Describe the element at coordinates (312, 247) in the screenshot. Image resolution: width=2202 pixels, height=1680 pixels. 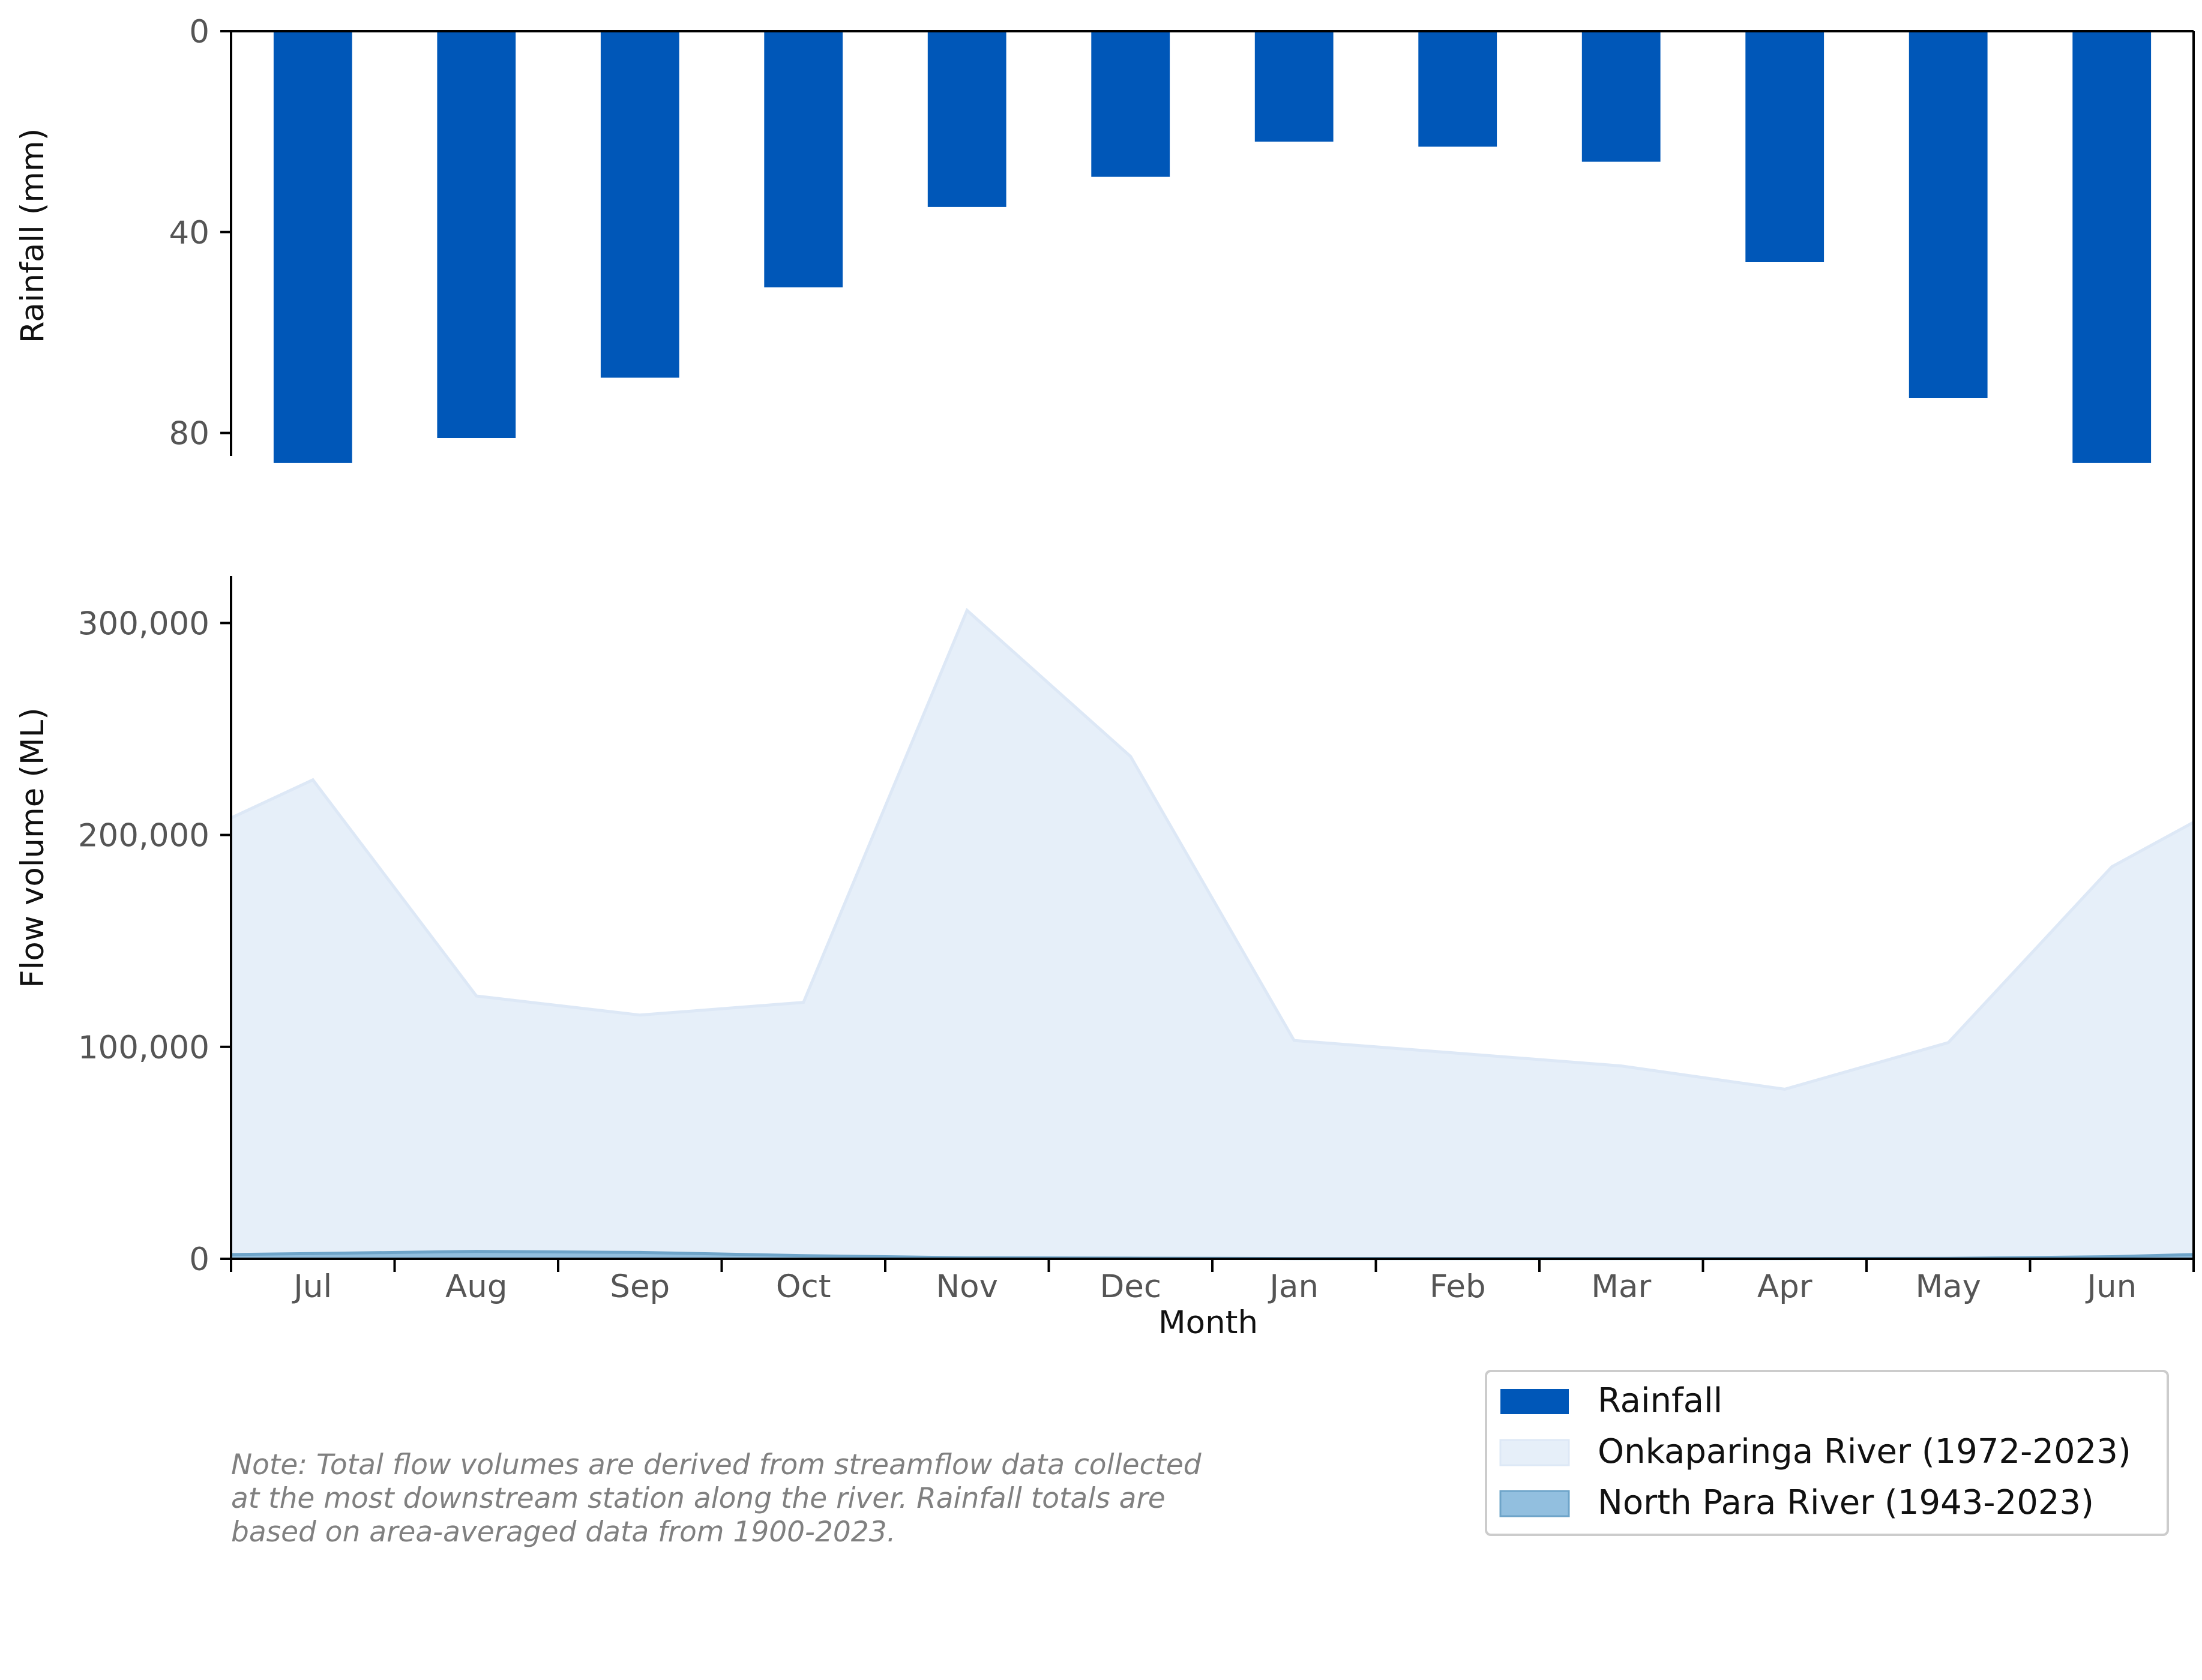
I see `rainfall-bar-jul` at that location.